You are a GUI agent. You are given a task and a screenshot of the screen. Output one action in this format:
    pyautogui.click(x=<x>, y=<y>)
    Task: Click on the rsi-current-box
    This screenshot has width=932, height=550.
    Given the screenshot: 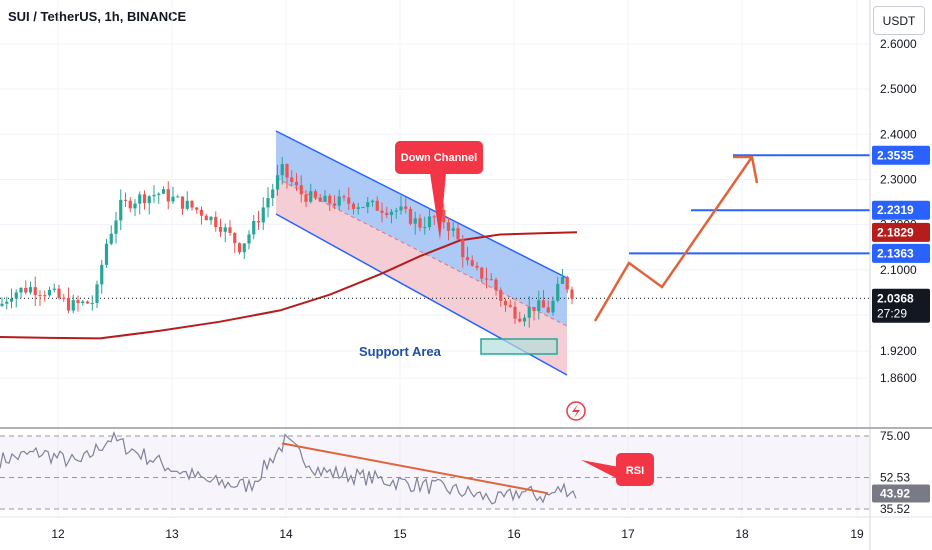 What is the action you would take?
    pyautogui.click(x=901, y=493)
    